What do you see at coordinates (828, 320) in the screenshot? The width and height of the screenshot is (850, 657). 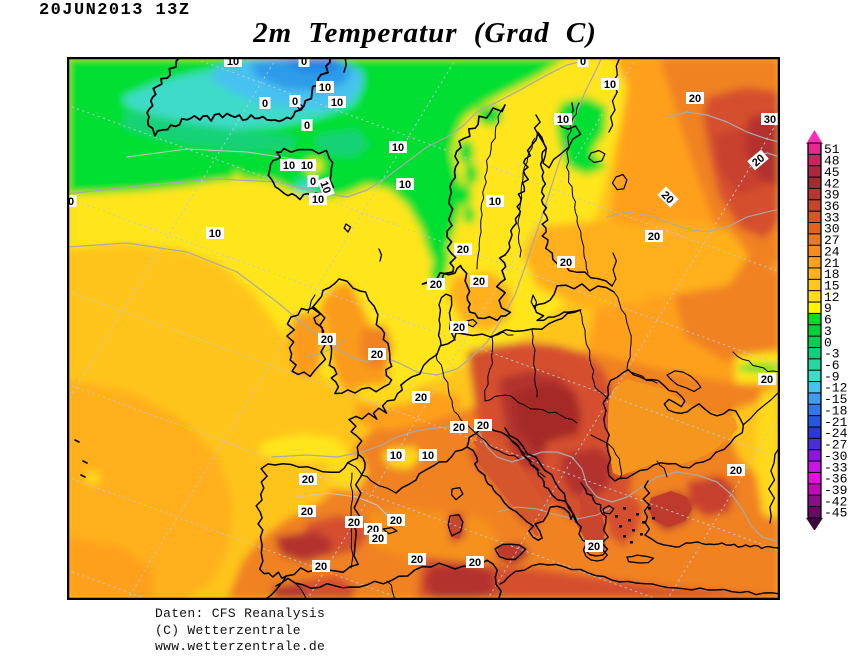 I see `svg-text: 6` at bounding box center [828, 320].